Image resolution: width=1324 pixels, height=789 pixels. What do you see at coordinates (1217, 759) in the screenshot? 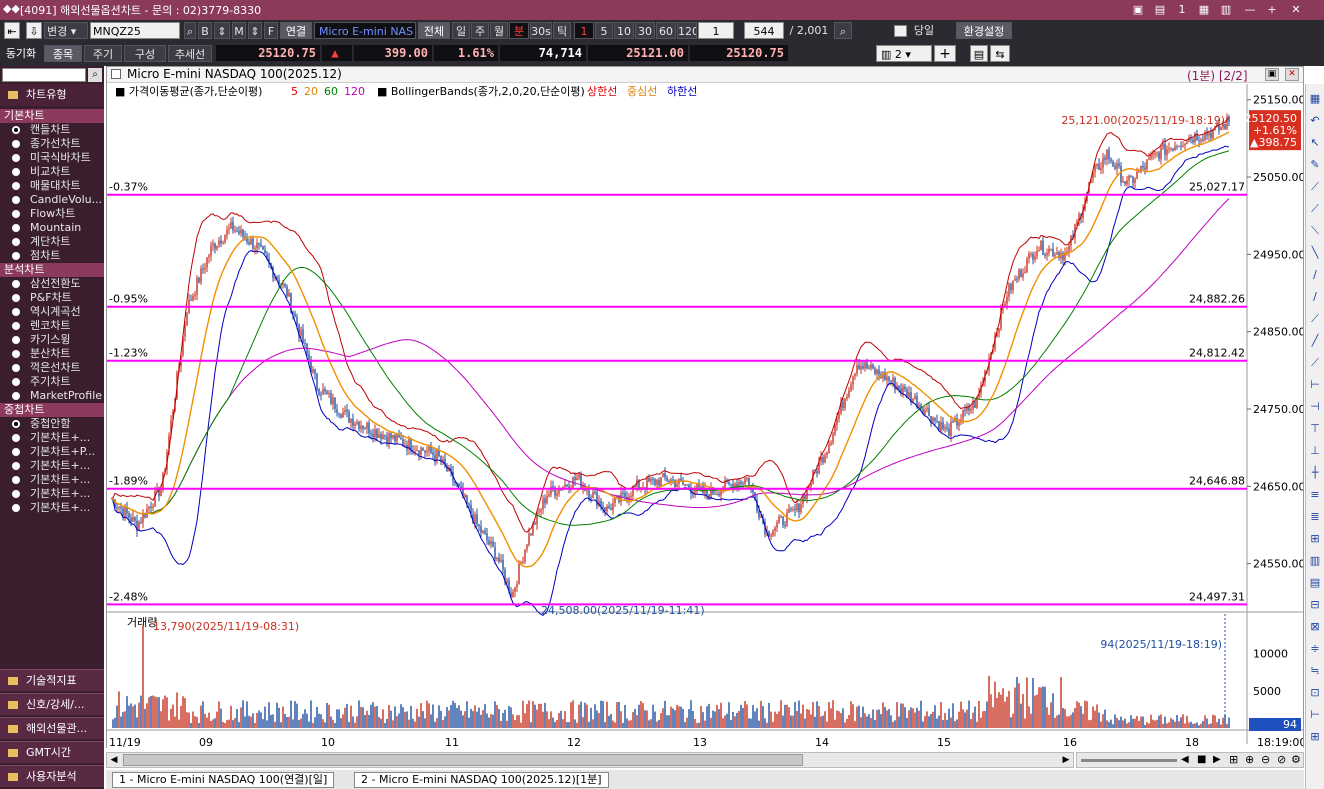
I see `zoom-next-icon: ▶` at bounding box center [1217, 759].